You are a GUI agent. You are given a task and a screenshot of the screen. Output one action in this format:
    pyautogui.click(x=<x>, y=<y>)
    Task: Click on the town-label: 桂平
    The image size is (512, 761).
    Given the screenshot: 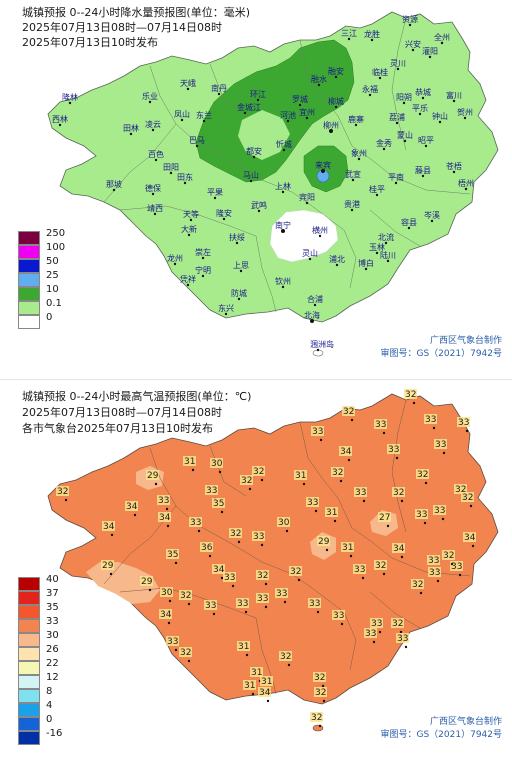 What is the action you would take?
    pyautogui.click(x=377, y=189)
    